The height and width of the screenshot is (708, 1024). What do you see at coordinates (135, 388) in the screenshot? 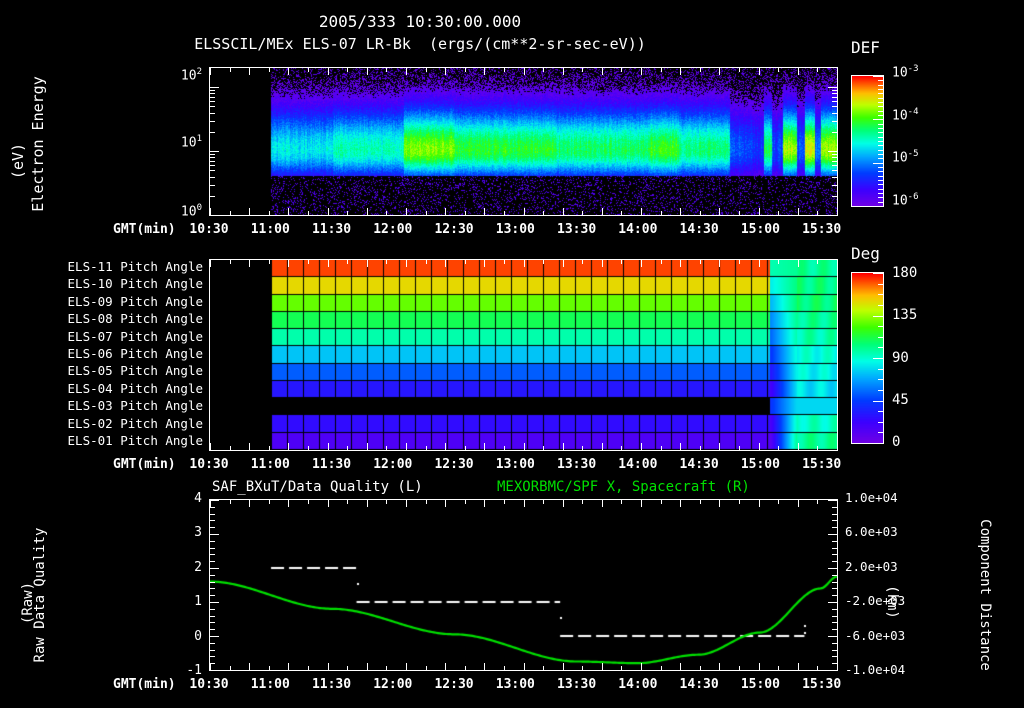
I see `pitch-row-label-els-04: ELS-04 Pitch Angle` at bounding box center [135, 388].